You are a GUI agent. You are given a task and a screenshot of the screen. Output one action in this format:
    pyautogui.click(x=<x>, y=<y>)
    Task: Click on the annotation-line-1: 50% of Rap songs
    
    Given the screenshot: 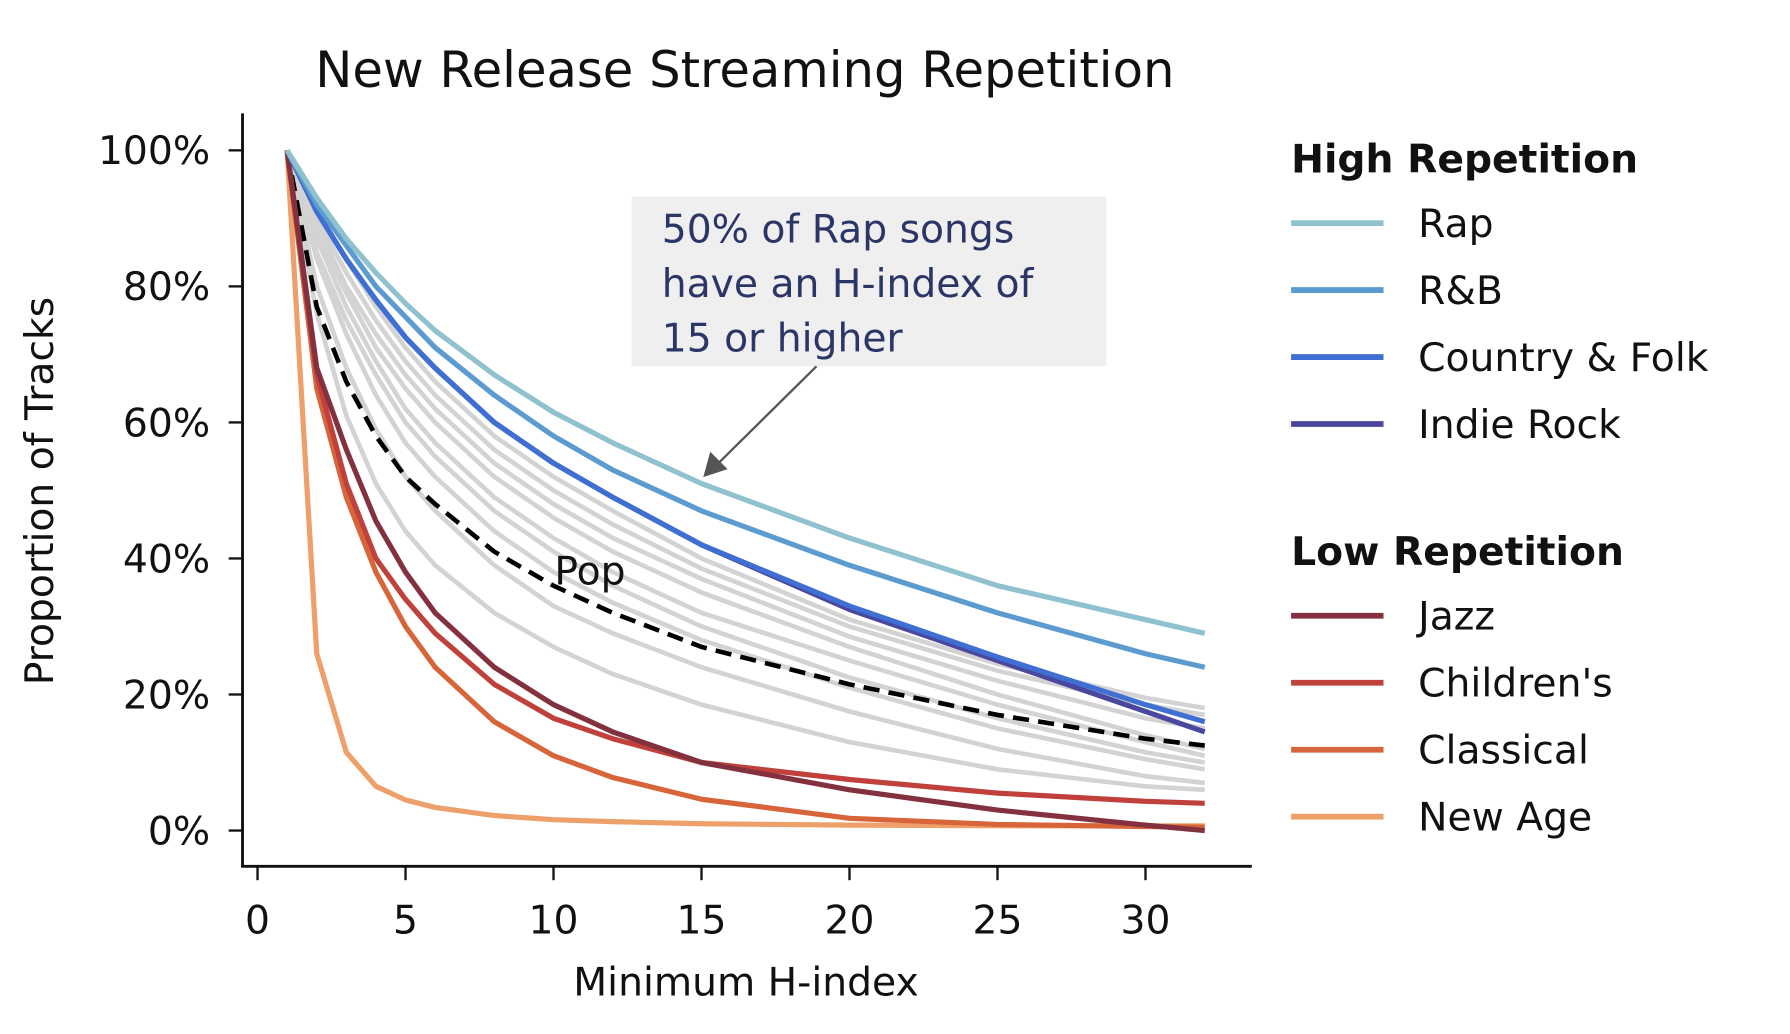 What is the action you would take?
    pyautogui.click(x=838, y=230)
    